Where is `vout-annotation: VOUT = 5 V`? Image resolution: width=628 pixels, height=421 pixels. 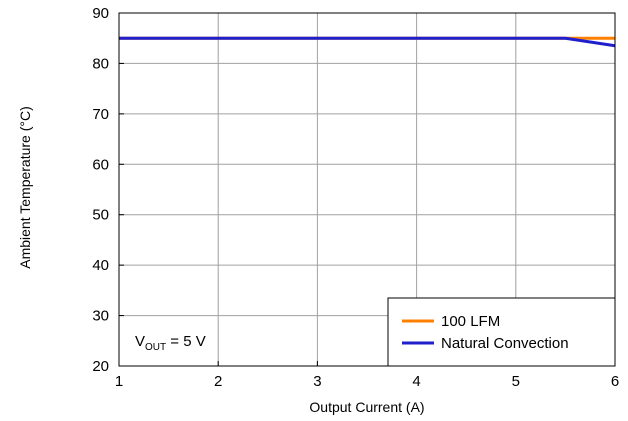
vout-annotation: VOUT = 5 V is located at coordinates (170, 343).